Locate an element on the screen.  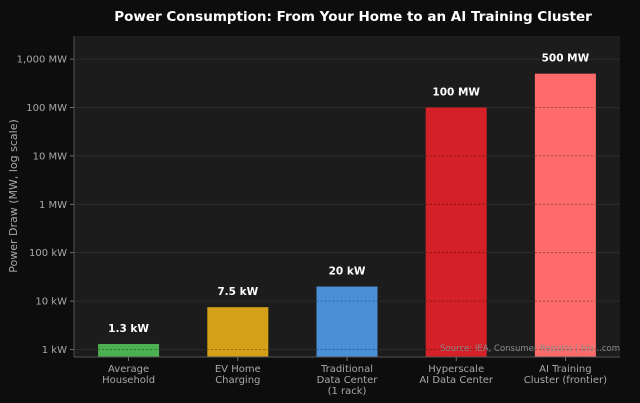
x-tick-label: Household is located at coordinates (128, 380).